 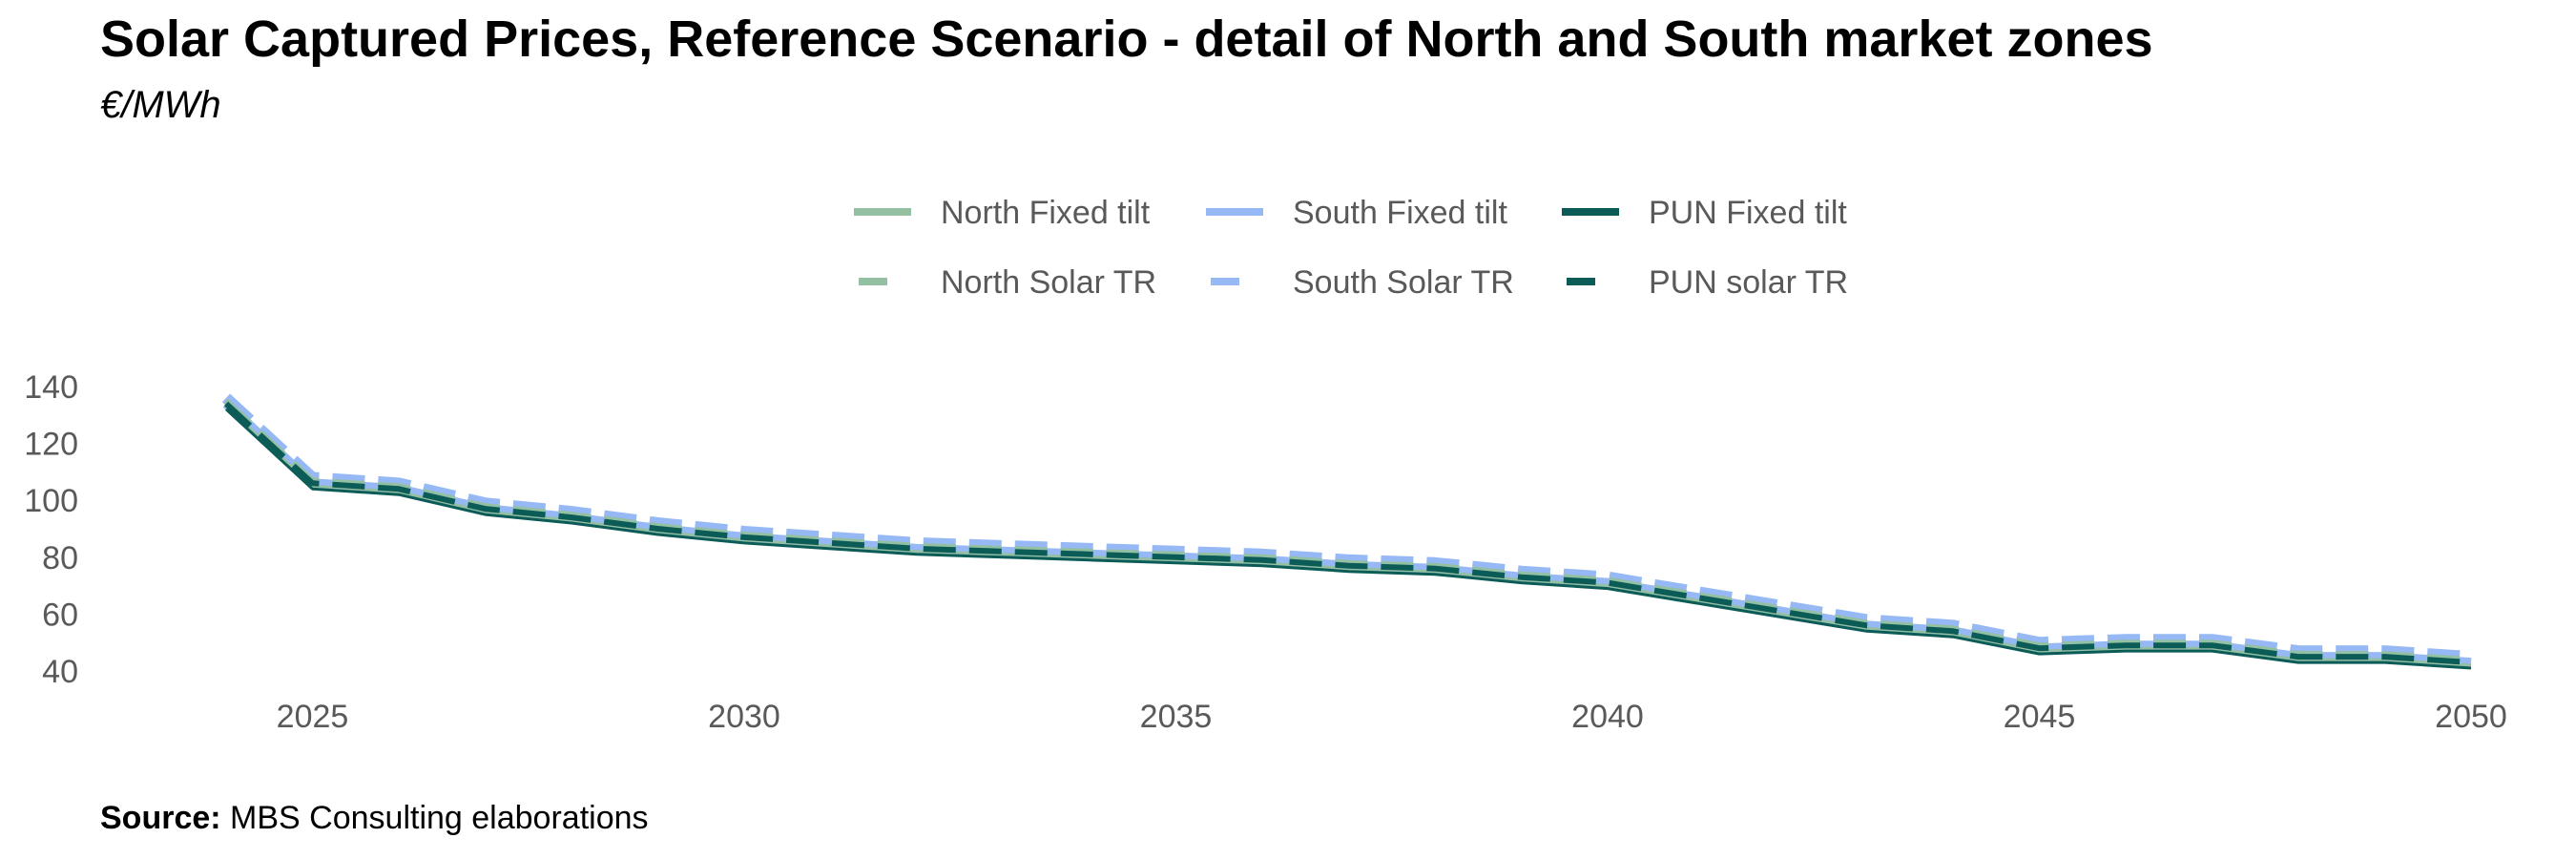 What do you see at coordinates (51, 501) in the screenshot?
I see `y-tick-label: 100` at bounding box center [51, 501].